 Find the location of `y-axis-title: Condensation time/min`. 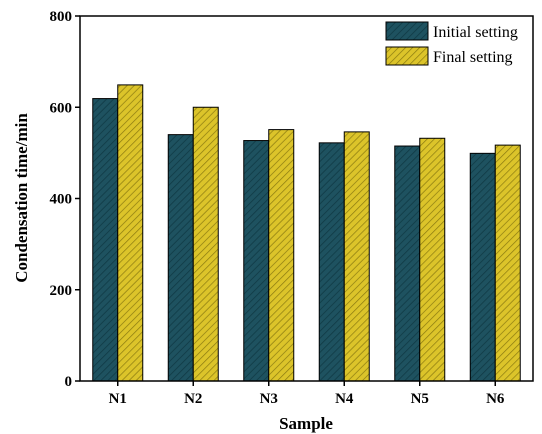

y-axis-title: Condensation time/min is located at coordinates (21, 198).